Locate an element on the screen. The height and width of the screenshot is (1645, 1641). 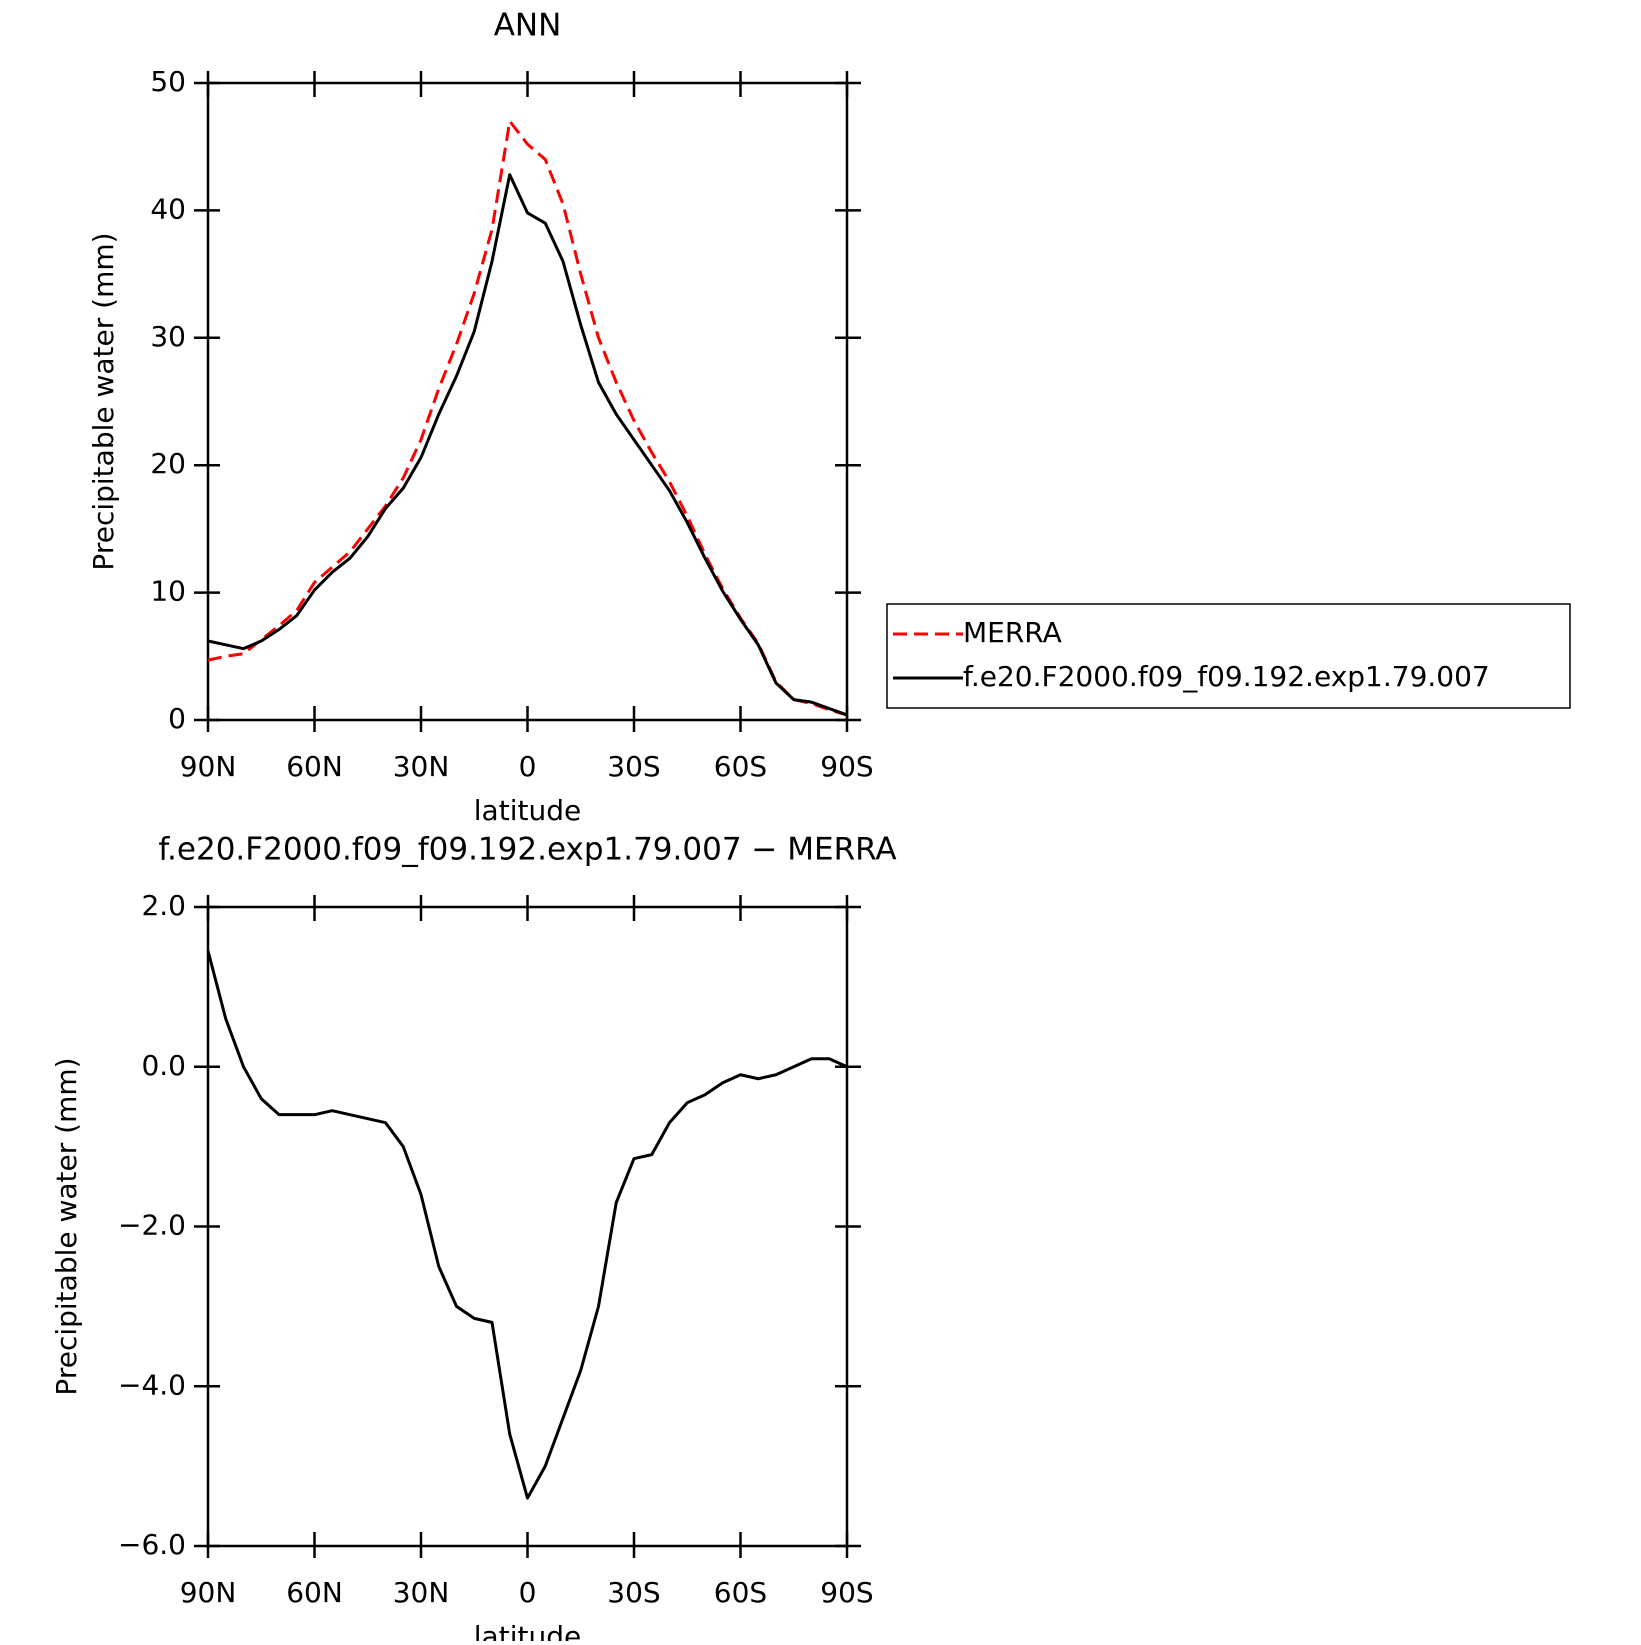
y-tick-label: 50 is located at coordinates (168, 81).